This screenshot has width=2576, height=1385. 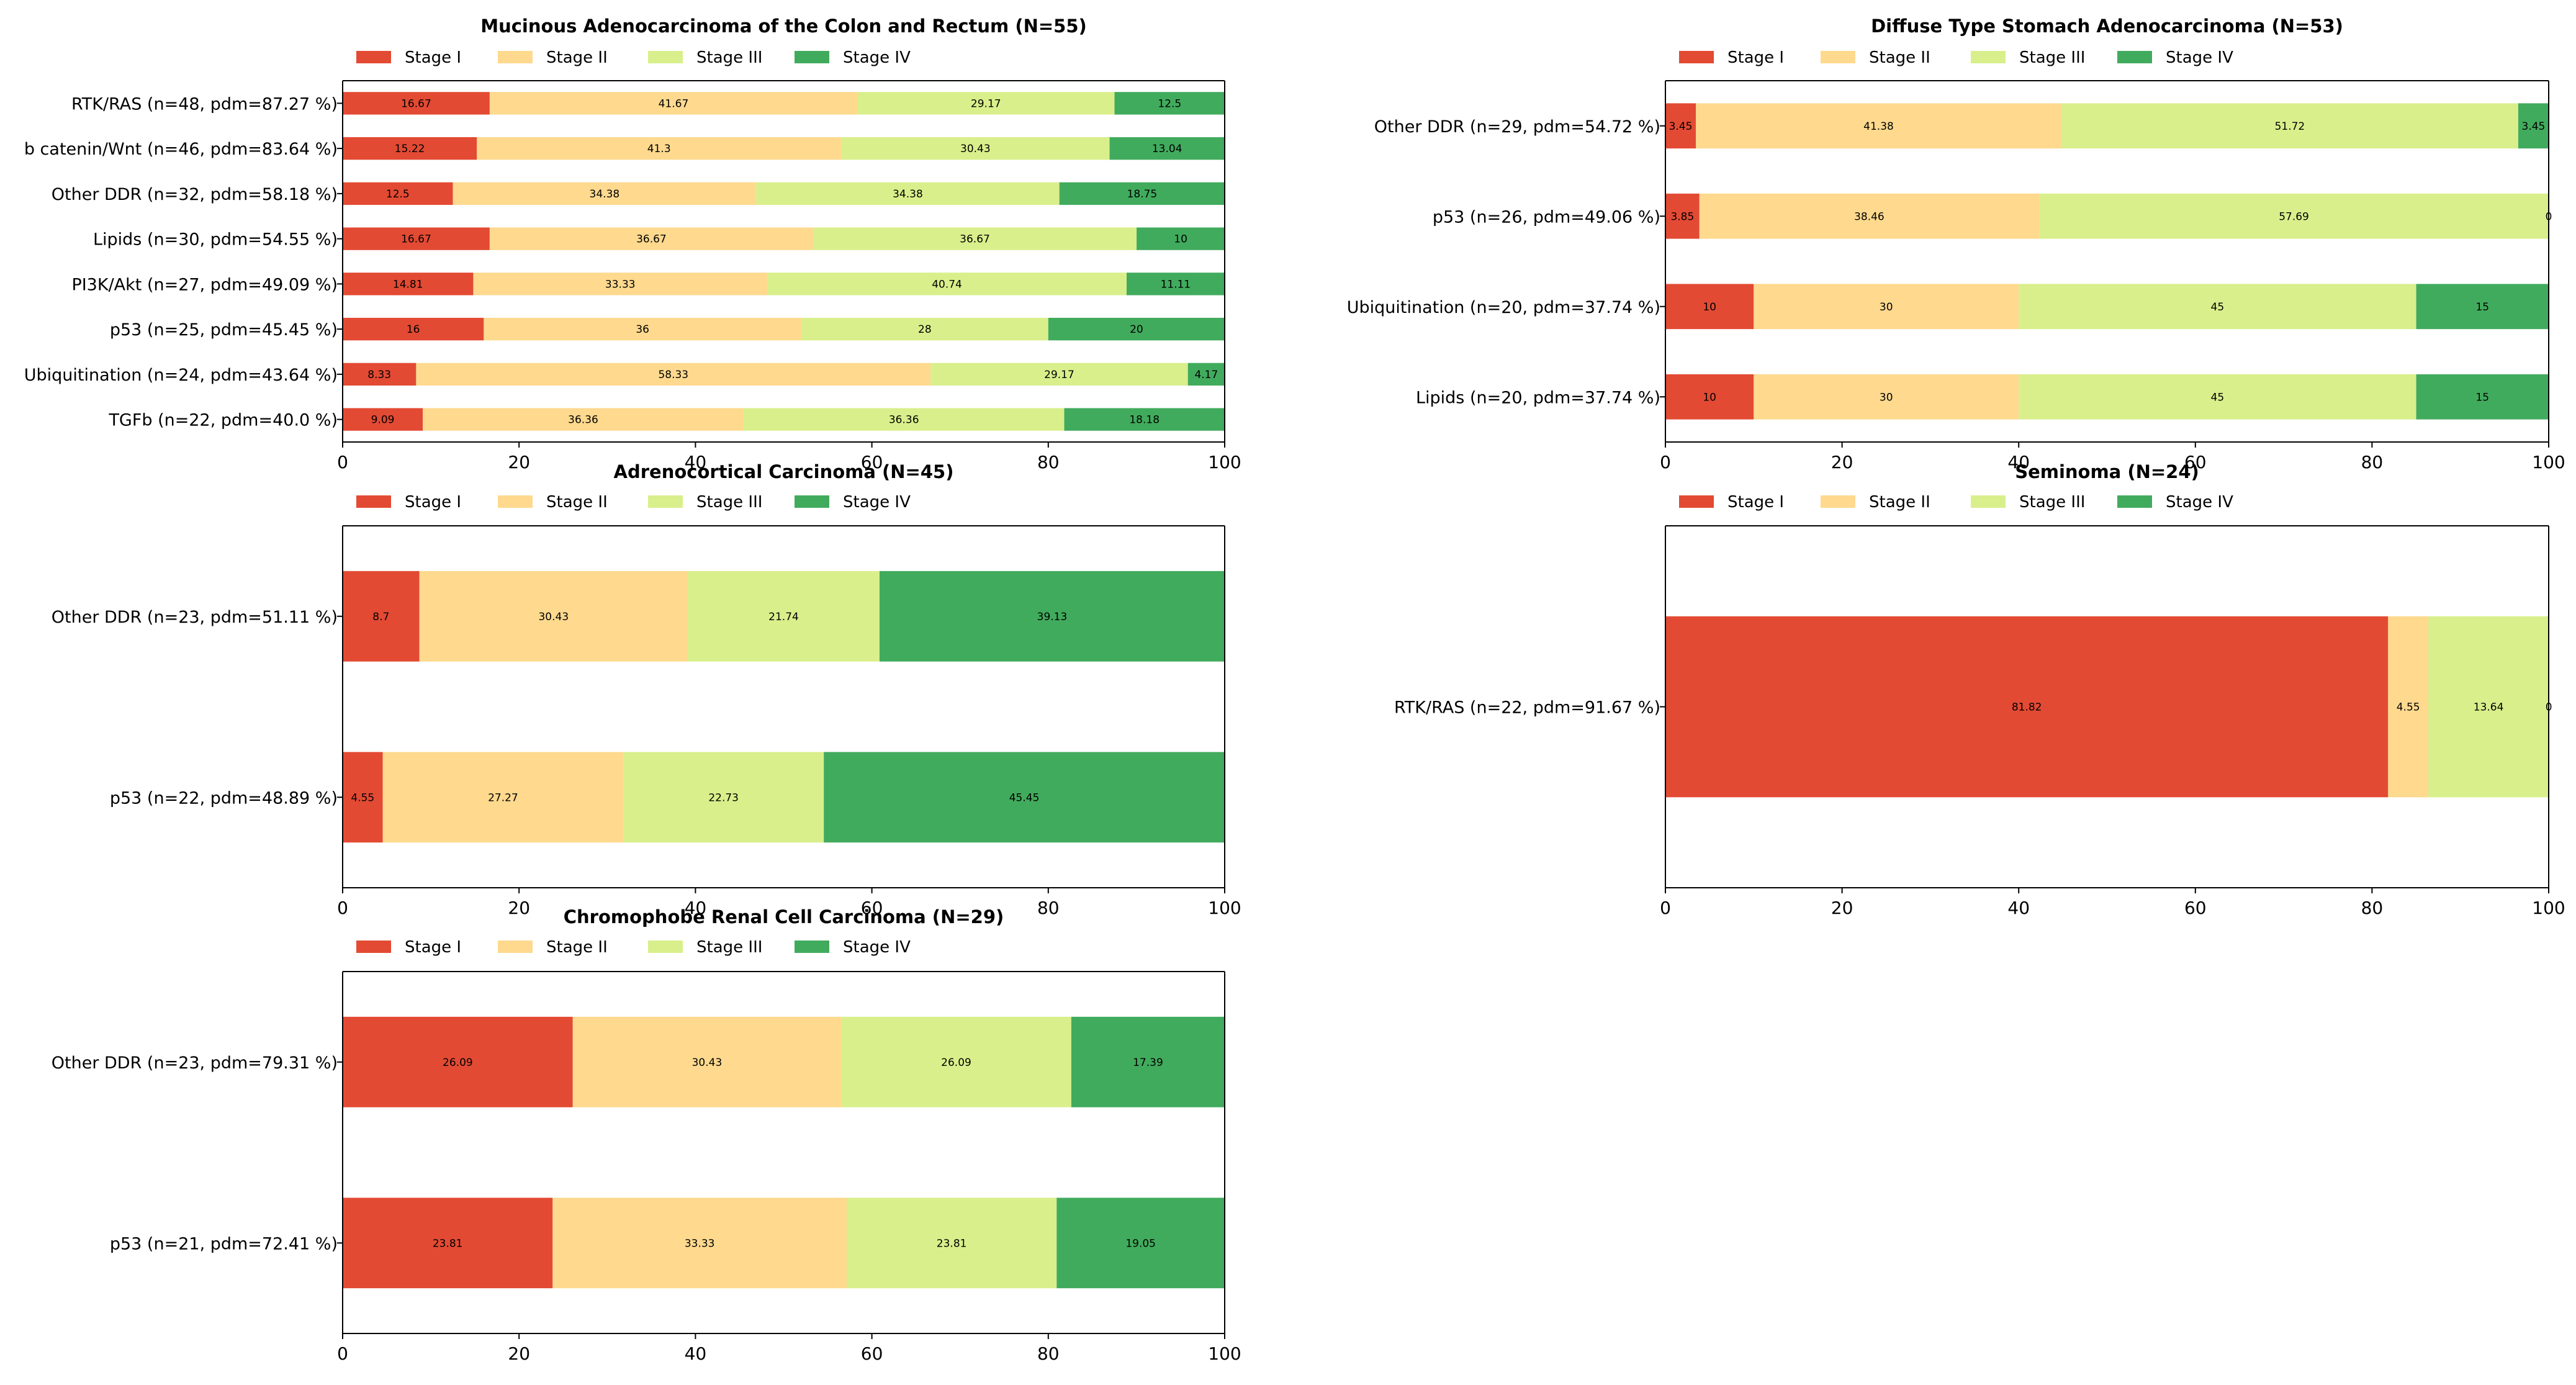 I want to click on x-tick-label-0-1: 20, so click(x=519, y=462).